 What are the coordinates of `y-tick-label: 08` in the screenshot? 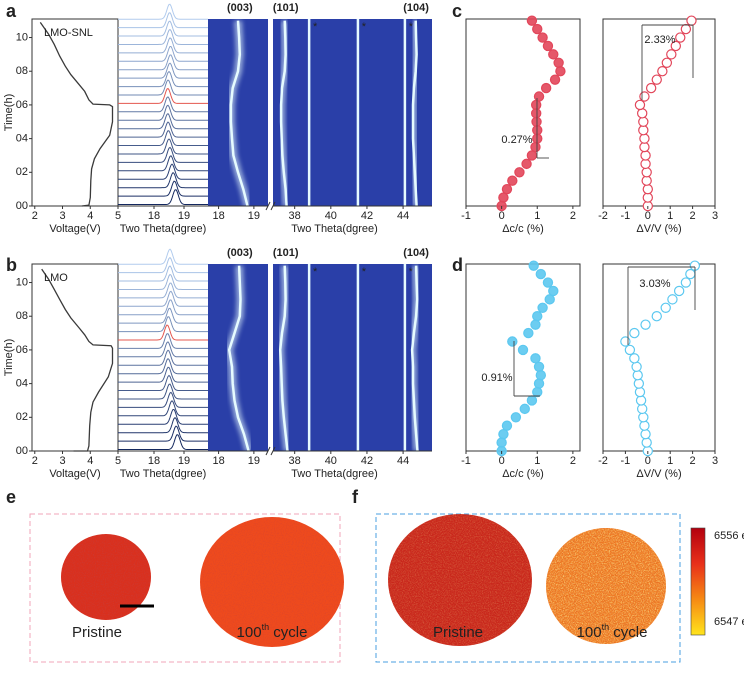 It's located at (22, 316).